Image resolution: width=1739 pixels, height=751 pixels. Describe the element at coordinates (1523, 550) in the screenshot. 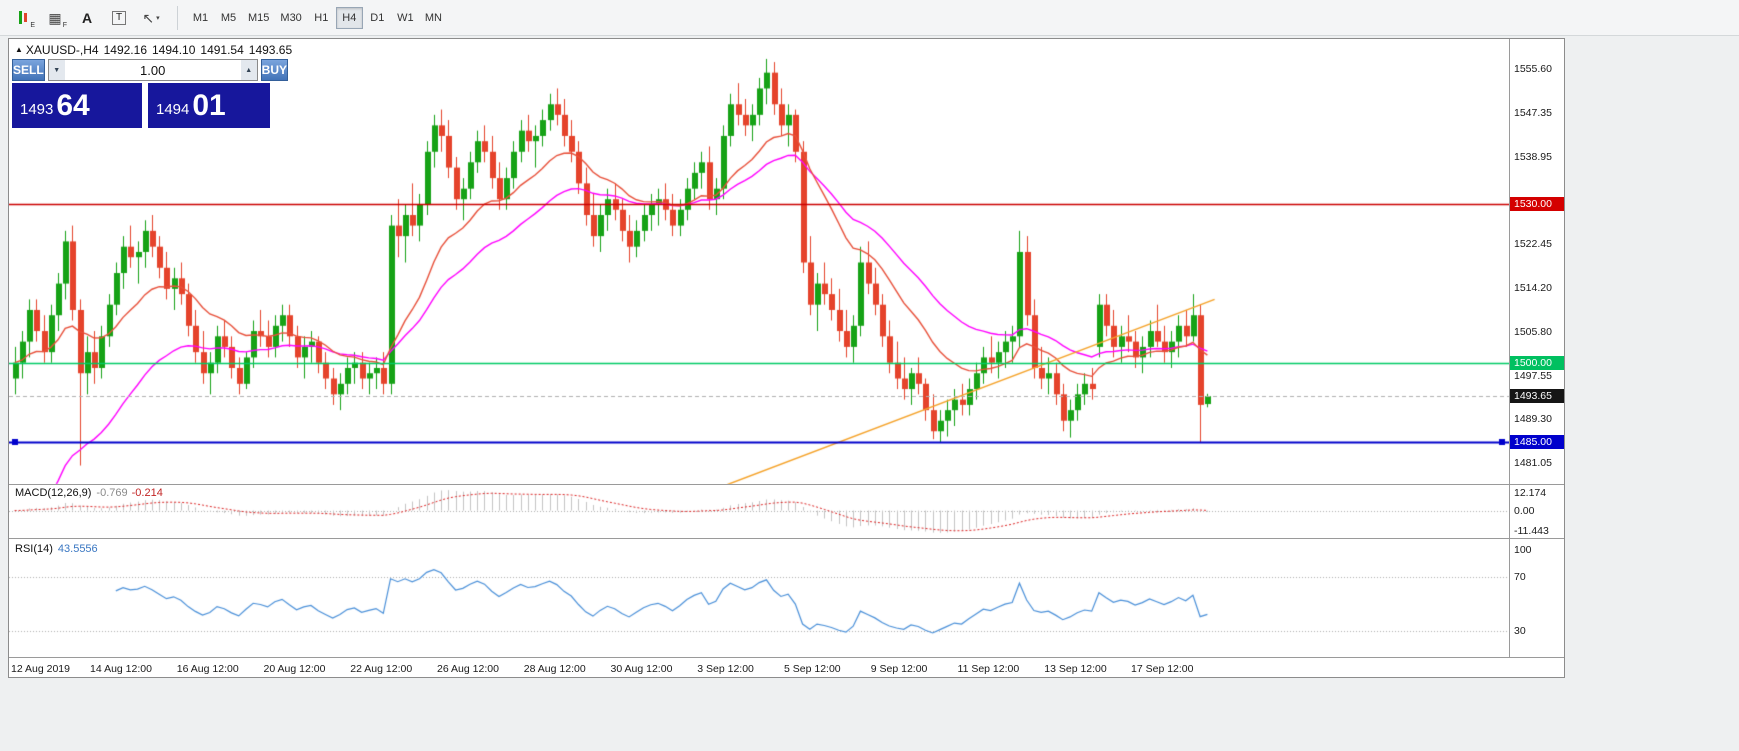

I see `rsi-scale-label: 100` at that location.